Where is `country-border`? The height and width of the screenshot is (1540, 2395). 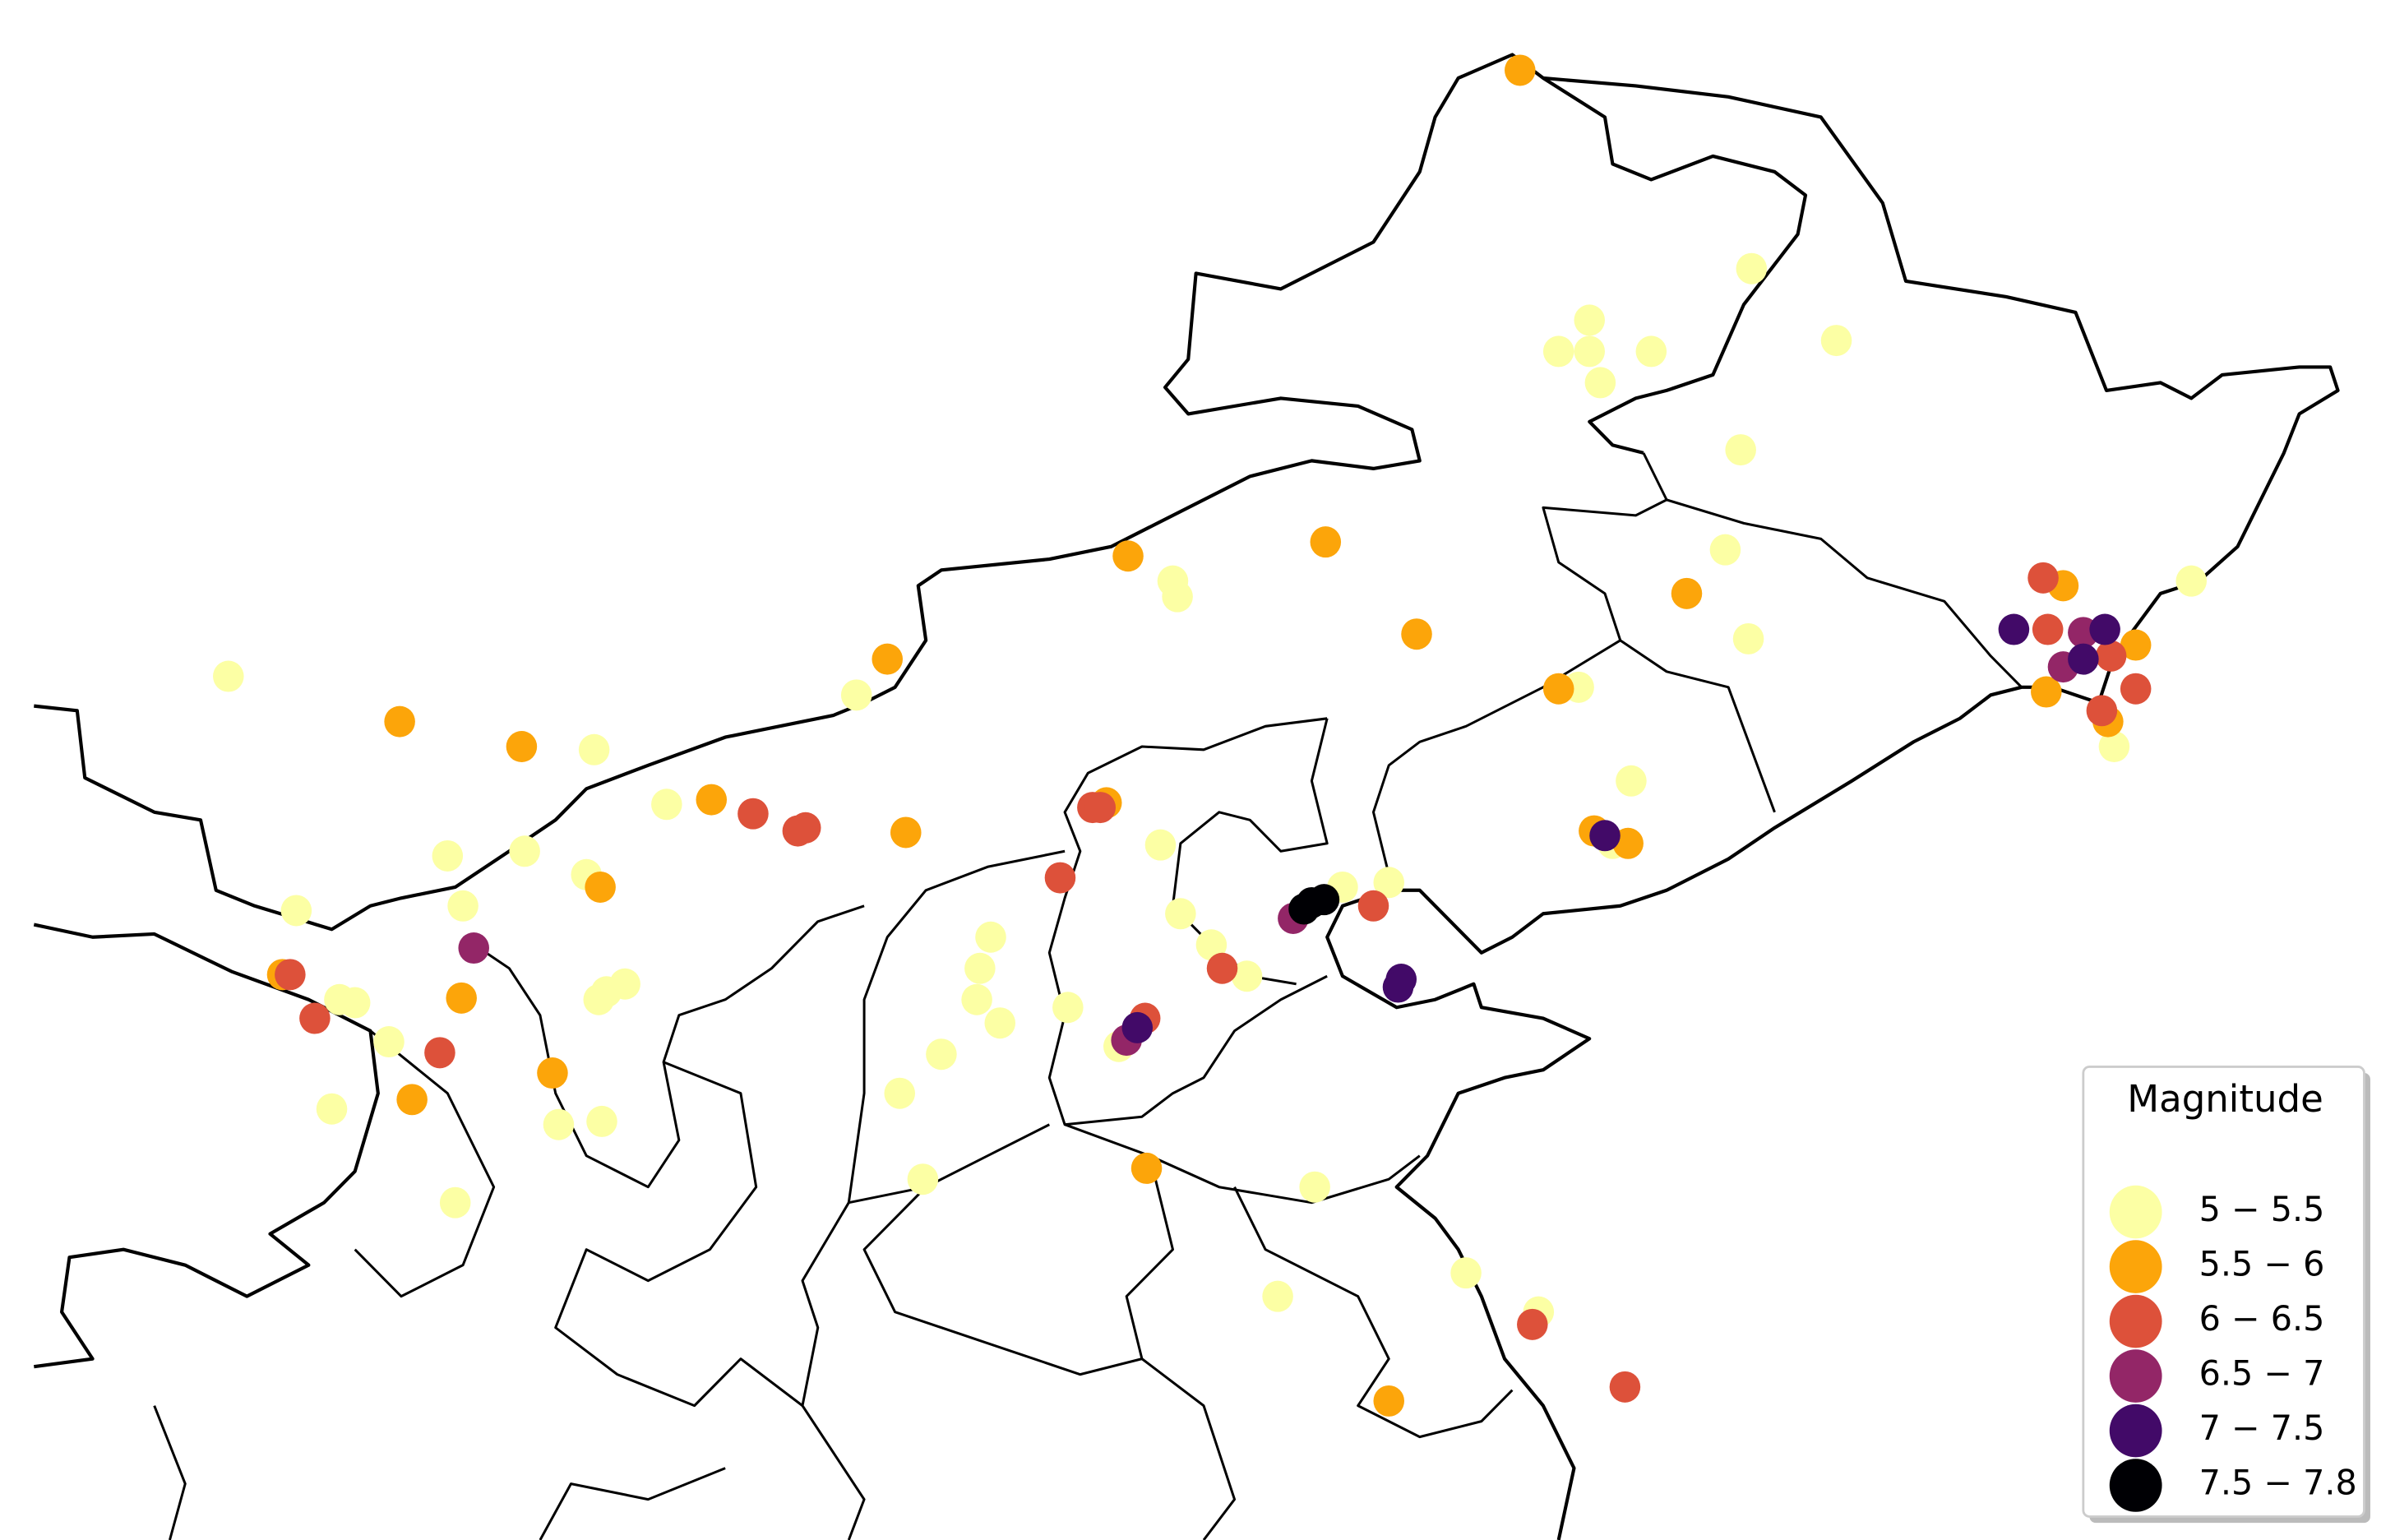 country-border is located at coordinates (207, 1146).